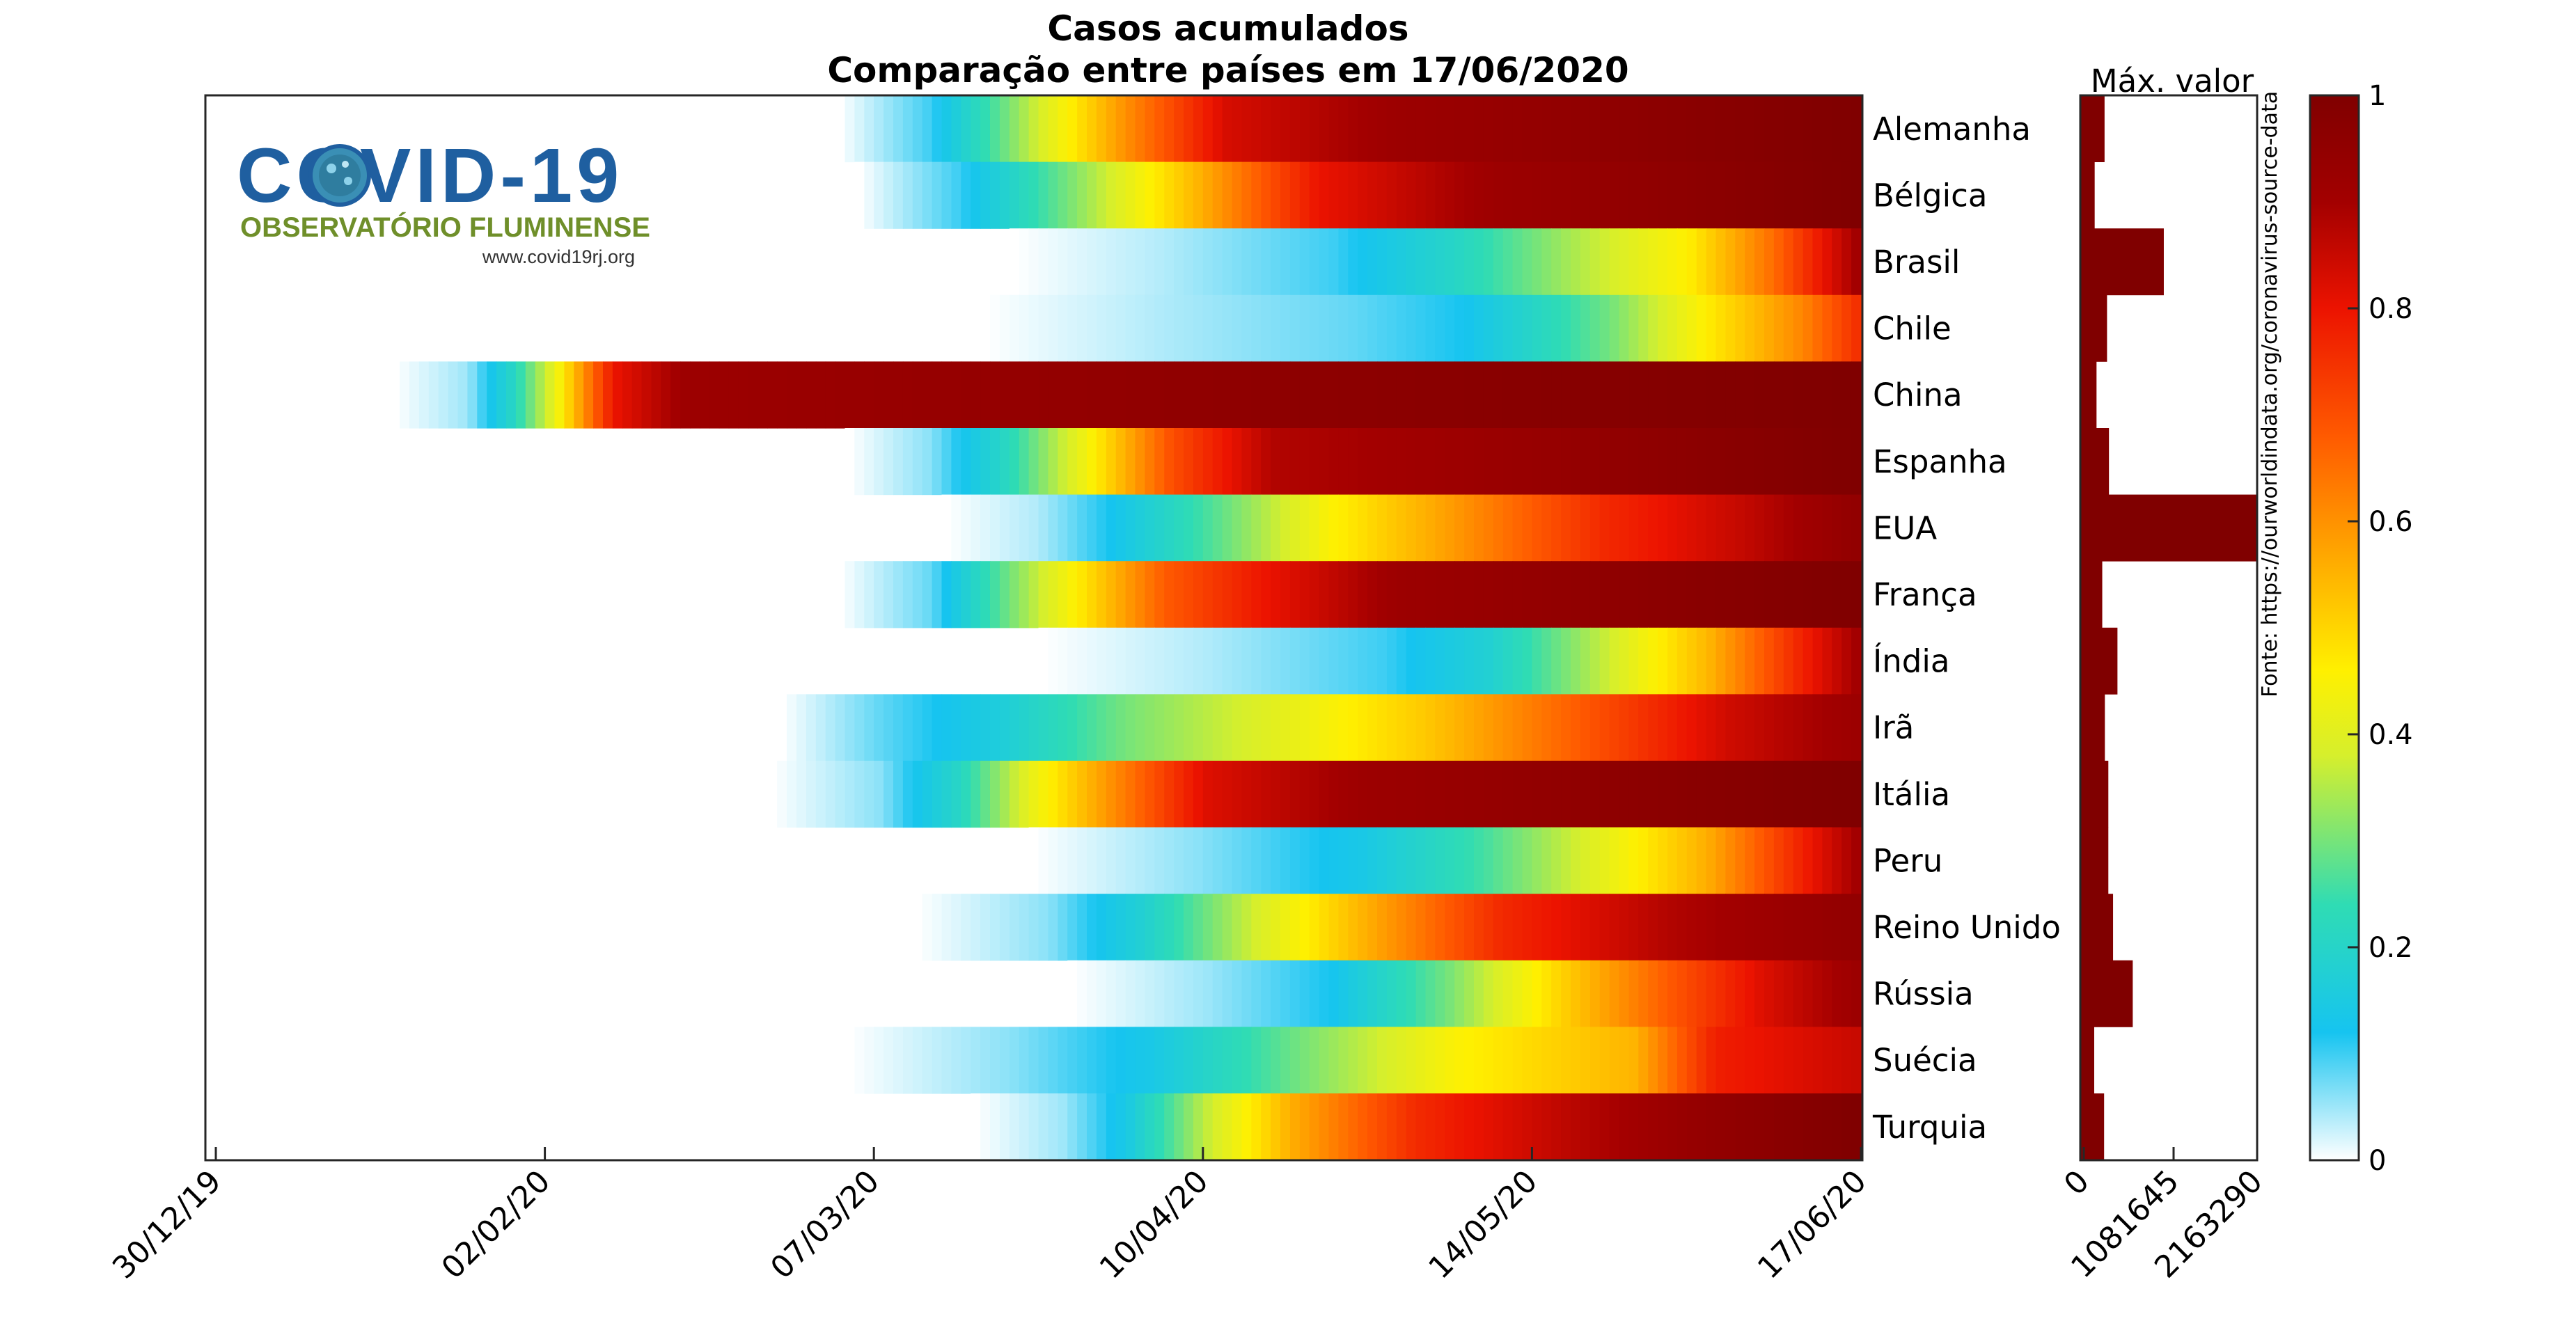  I want to click on logo-title-text: COVID-19, so click(430, 176).